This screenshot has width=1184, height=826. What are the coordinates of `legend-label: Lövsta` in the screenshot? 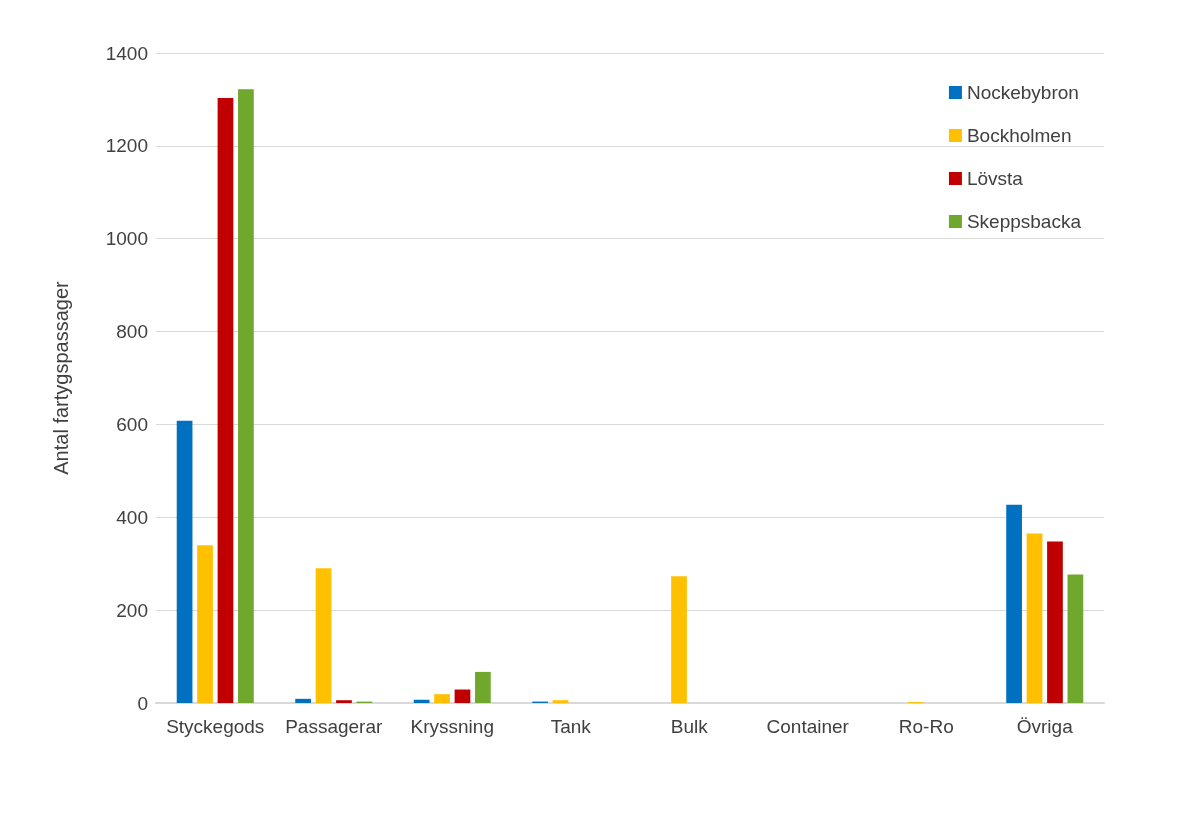 It's located at (995, 178).